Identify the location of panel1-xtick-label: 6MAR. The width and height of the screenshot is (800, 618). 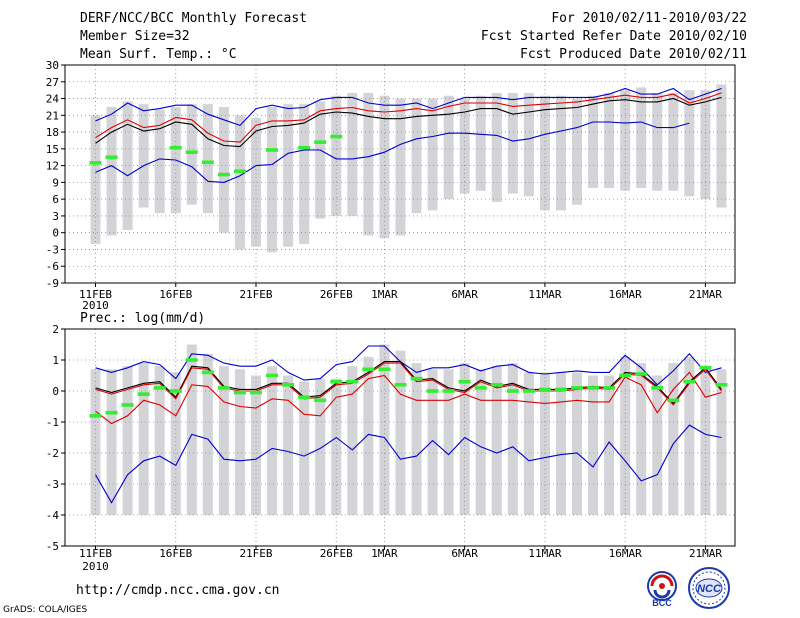
(464, 294).